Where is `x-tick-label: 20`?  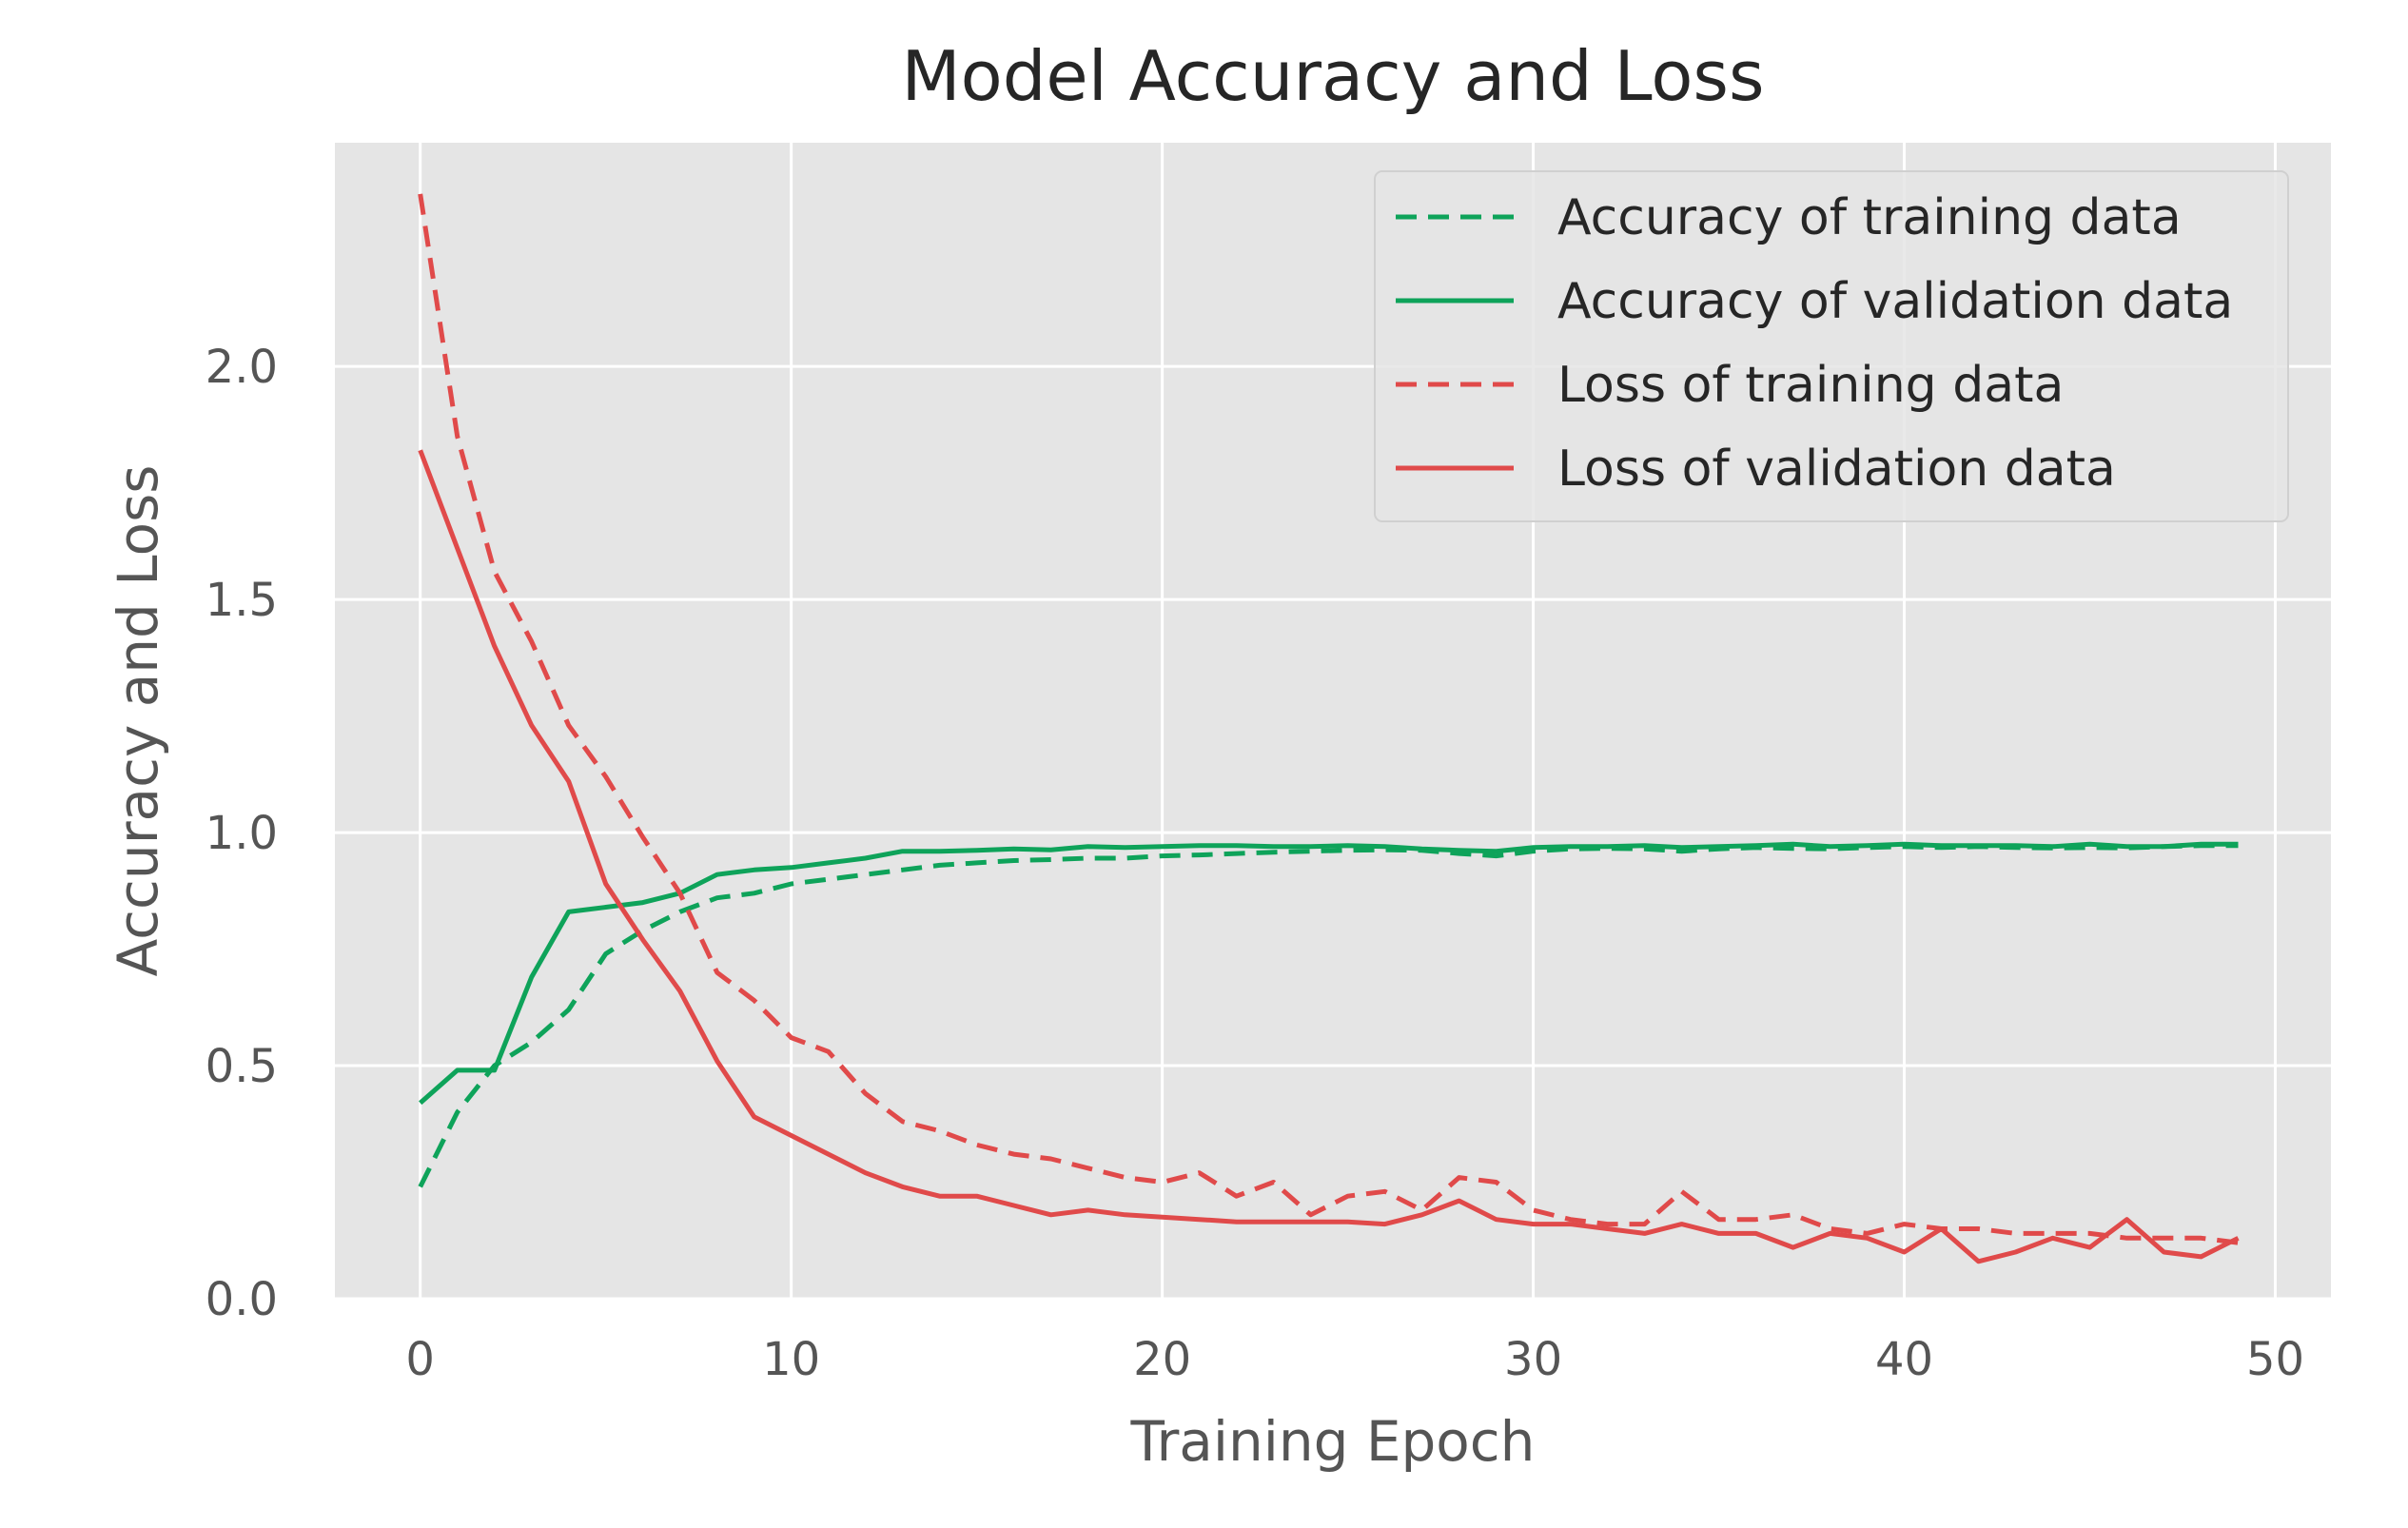
x-tick-label: 20 is located at coordinates (1162, 1359).